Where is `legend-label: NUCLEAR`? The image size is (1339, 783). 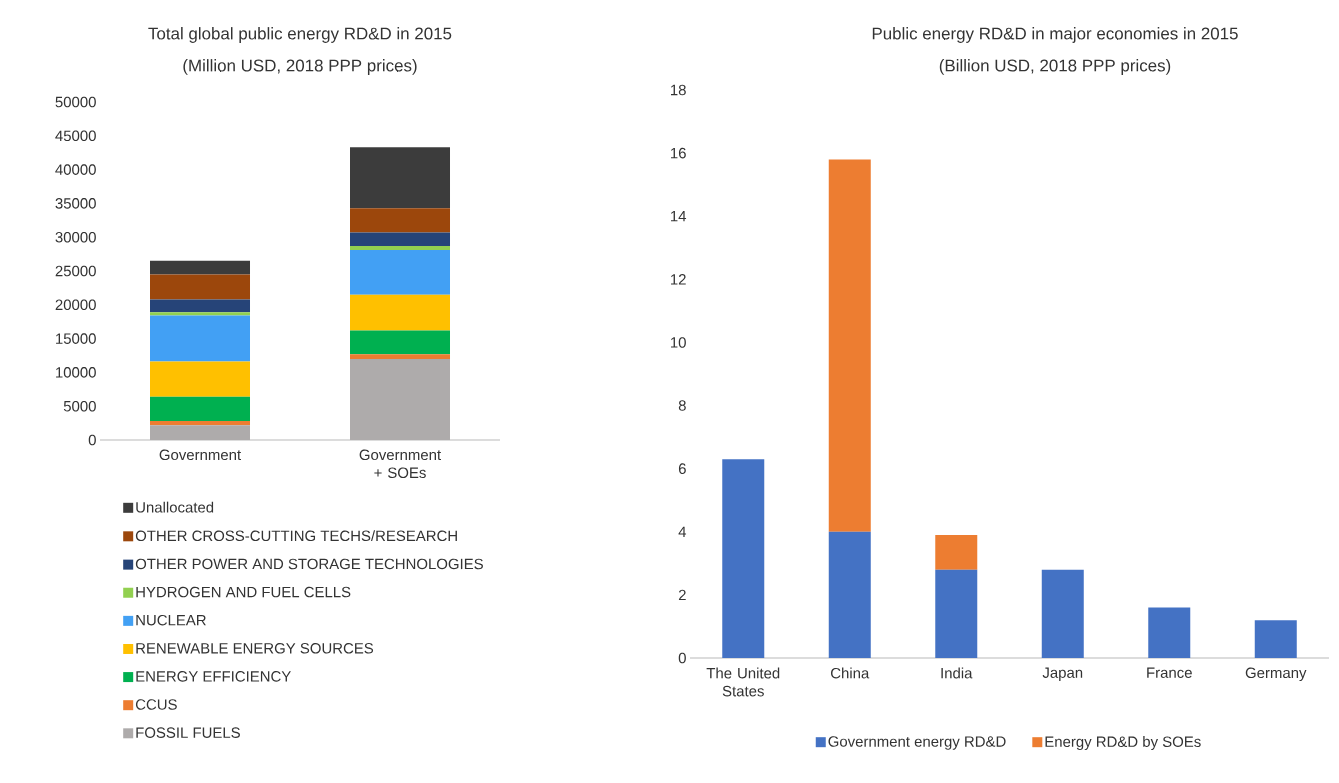
legend-label: NUCLEAR is located at coordinates (171, 620).